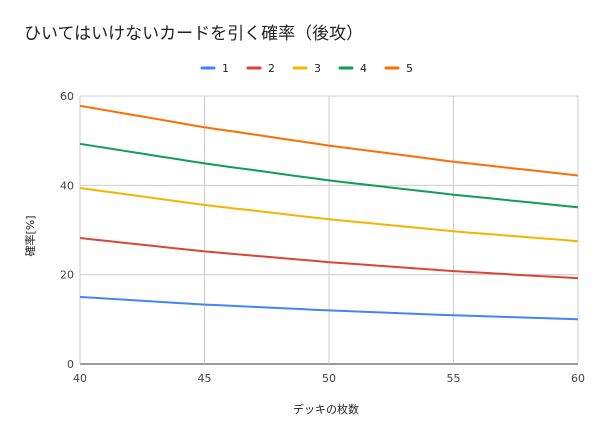 The width and height of the screenshot is (600, 438). I want to click on chart-title: ひいてはいけないカードを引く確率（後攻）, so click(193, 34).